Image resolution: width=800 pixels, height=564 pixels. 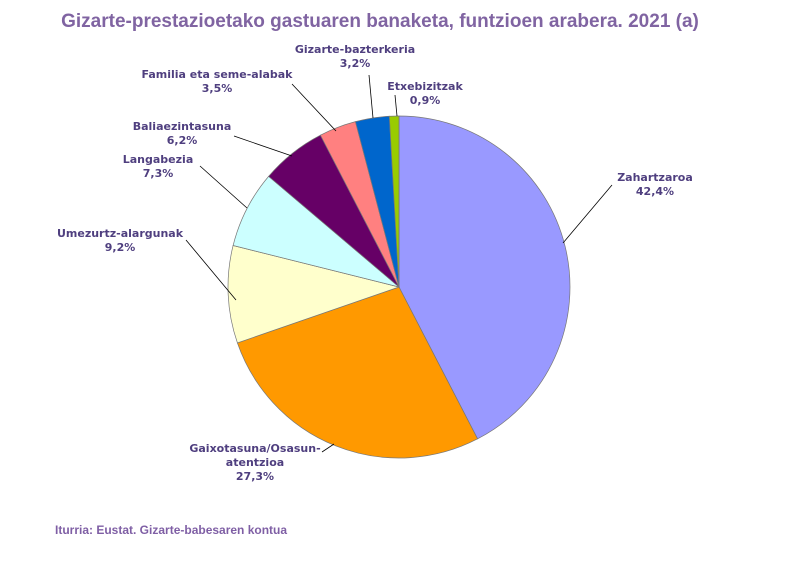 What do you see at coordinates (655, 191) in the screenshot?
I see `value-label: 42,4%` at bounding box center [655, 191].